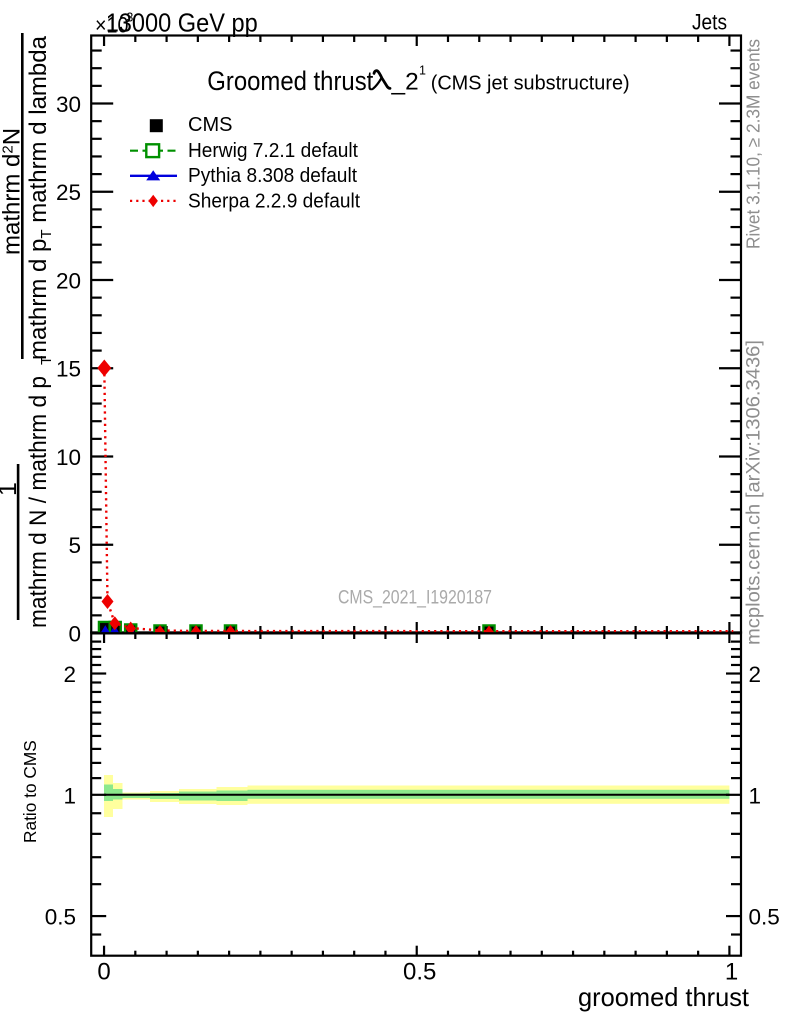  I want to click on svg-text: _2, so click(405, 81).